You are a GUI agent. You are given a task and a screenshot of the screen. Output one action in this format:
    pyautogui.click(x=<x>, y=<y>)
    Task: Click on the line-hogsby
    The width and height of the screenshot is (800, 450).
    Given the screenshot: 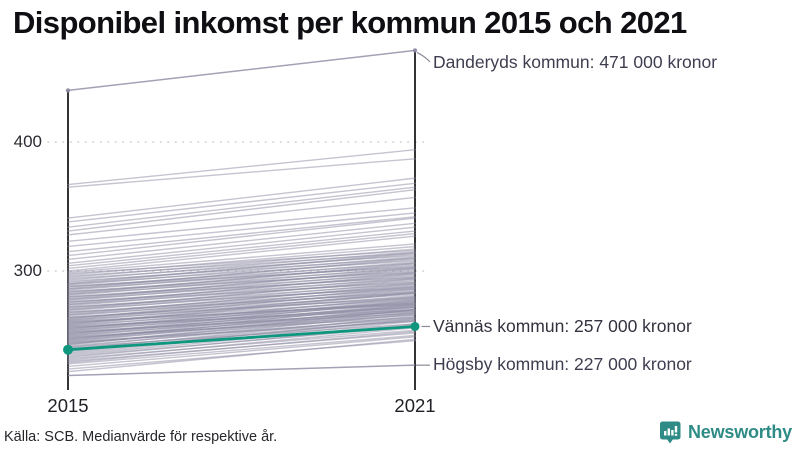 What is the action you would take?
    pyautogui.click(x=241, y=370)
    